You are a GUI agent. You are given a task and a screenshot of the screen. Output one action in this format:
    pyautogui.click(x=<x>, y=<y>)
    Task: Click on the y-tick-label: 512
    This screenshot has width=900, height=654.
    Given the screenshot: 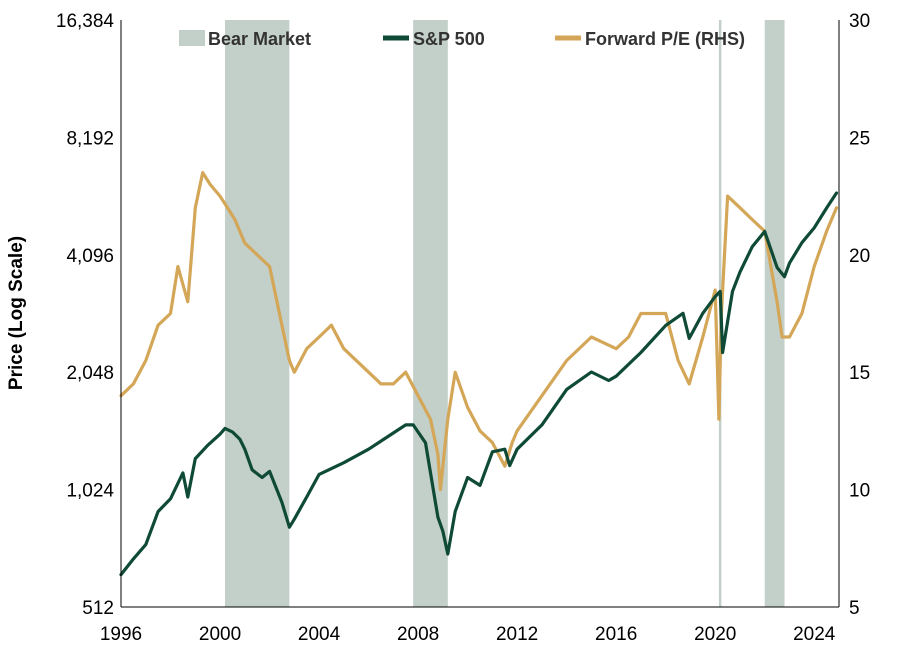 What is the action you would take?
    pyautogui.click(x=98, y=608)
    